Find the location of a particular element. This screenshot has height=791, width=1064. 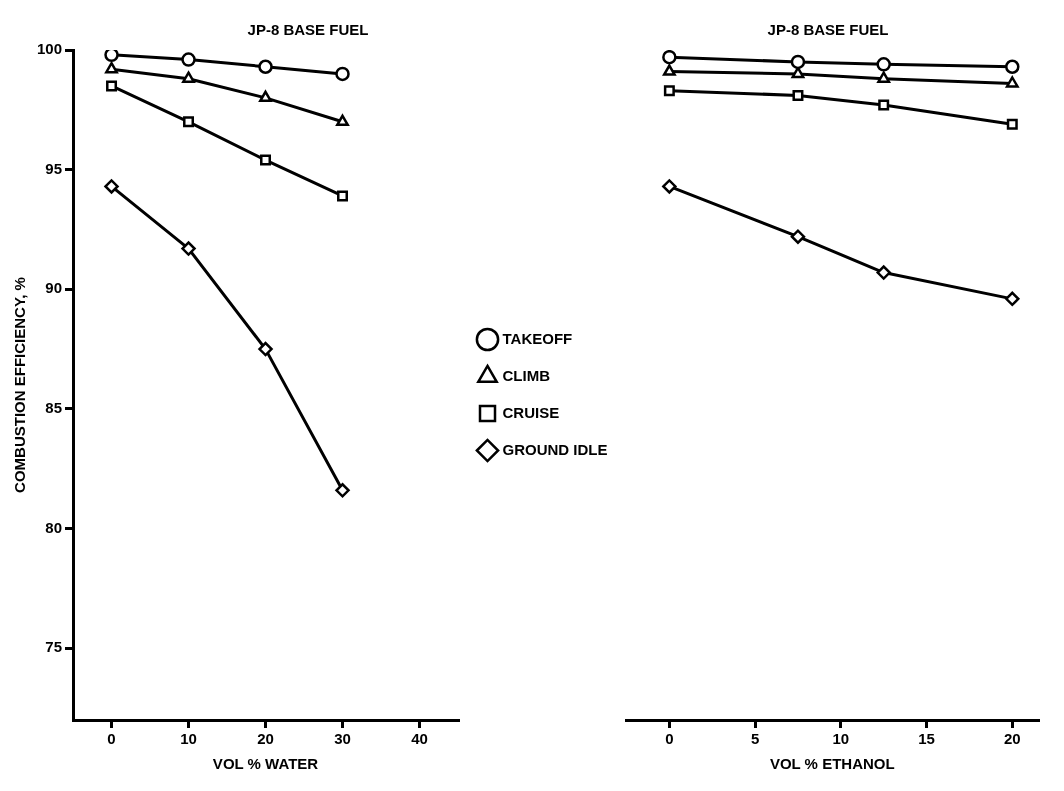

y-tick-label: 100 is located at coordinates (50, 49).